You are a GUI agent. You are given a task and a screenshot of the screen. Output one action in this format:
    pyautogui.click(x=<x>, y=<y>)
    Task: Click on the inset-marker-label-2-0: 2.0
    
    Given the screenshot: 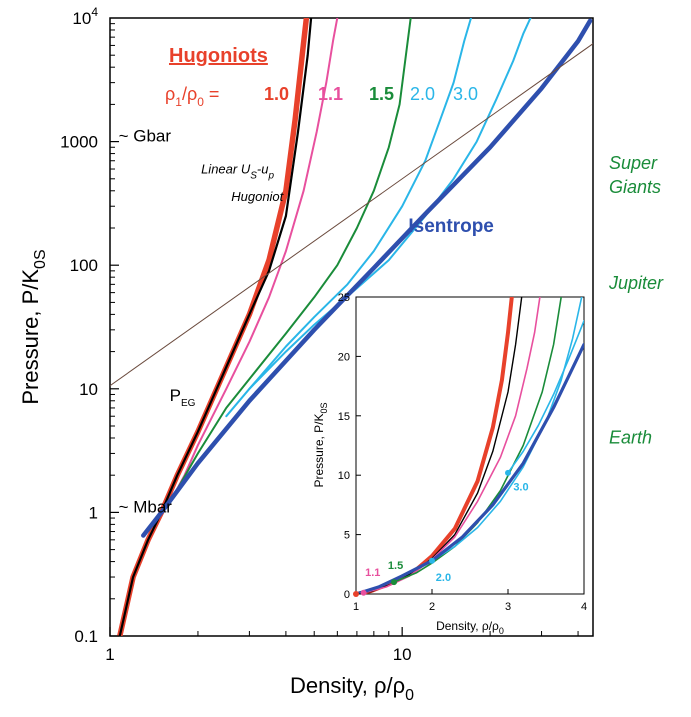 What is the action you would take?
    pyautogui.click(x=443, y=578)
    